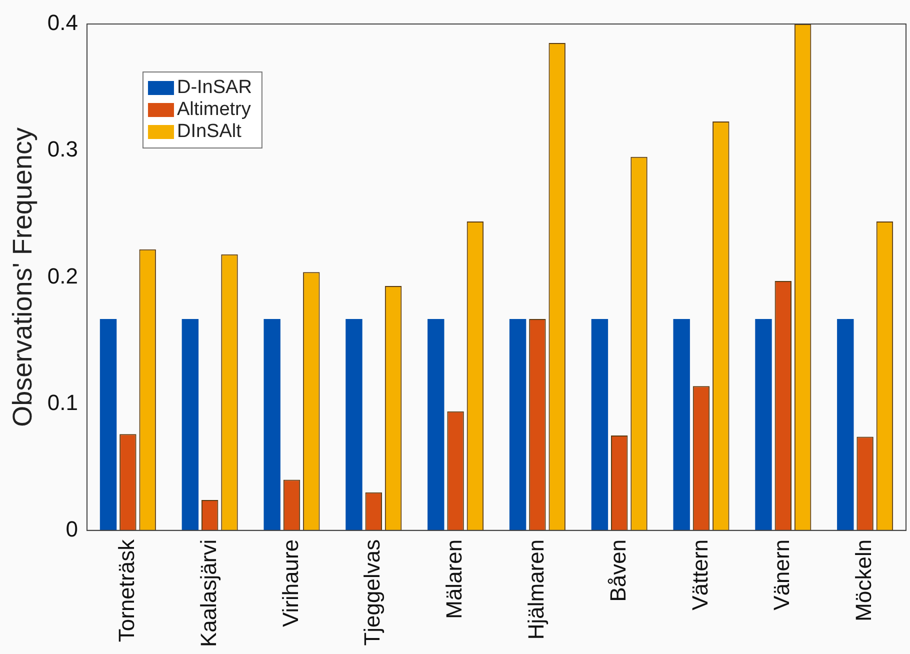  I want to click on x-tick-label: Vänern, so click(781, 574).